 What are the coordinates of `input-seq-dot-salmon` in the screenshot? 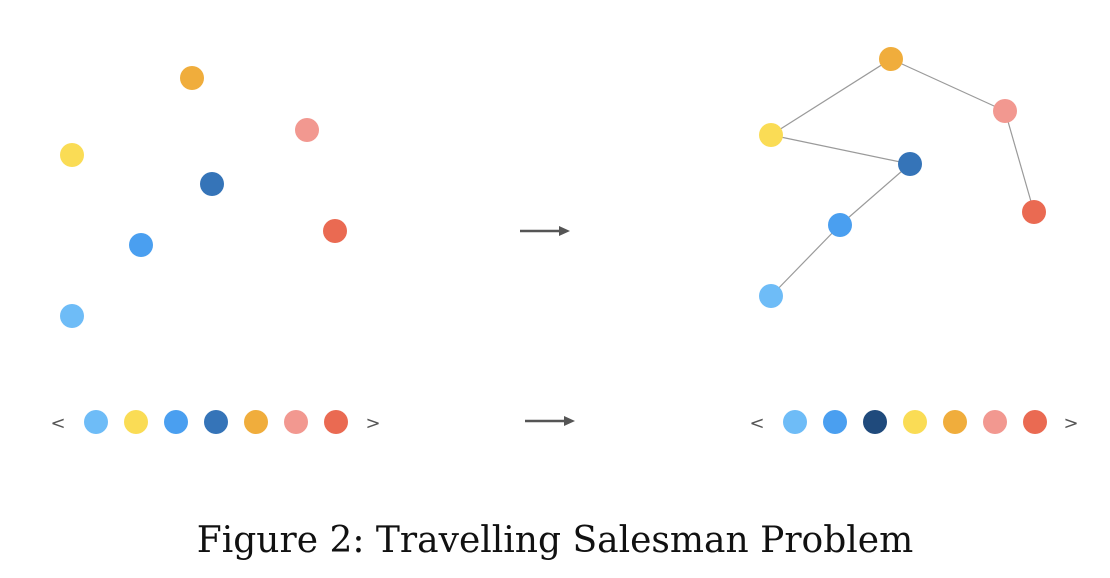 It's located at (296, 422).